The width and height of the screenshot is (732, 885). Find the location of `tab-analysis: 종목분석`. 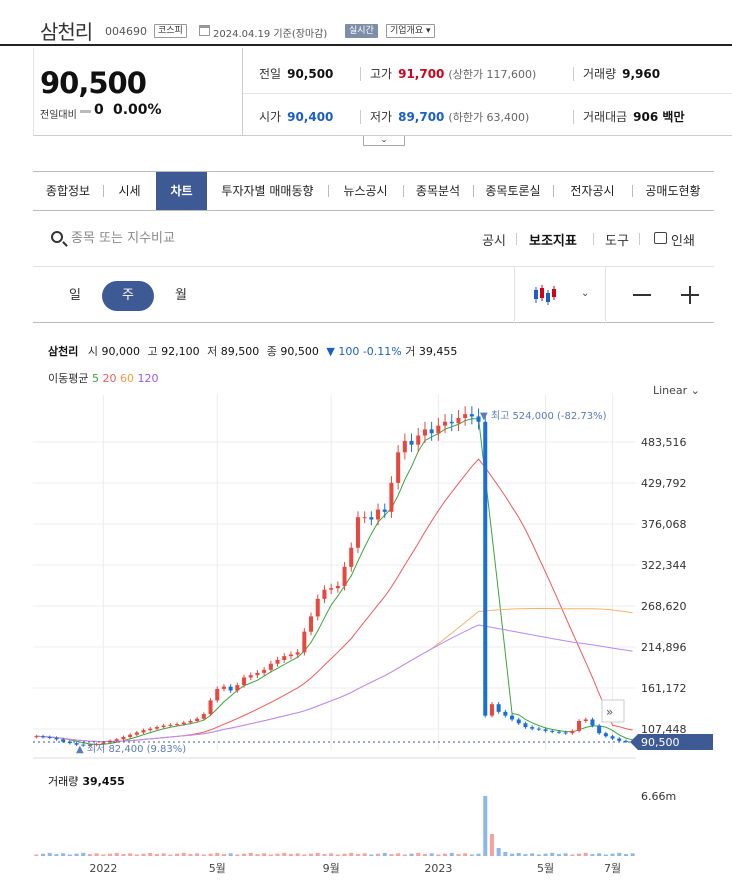

tab-analysis: 종목분석 is located at coordinates (438, 191).